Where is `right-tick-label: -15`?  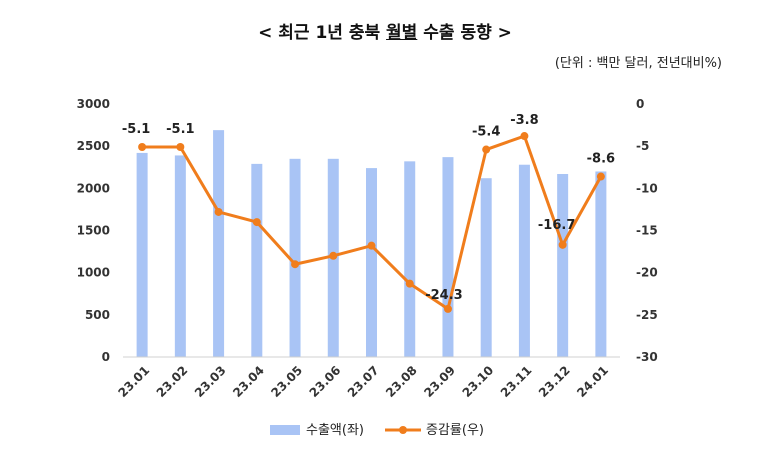
right-tick-label: -15 is located at coordinates (647, 231).